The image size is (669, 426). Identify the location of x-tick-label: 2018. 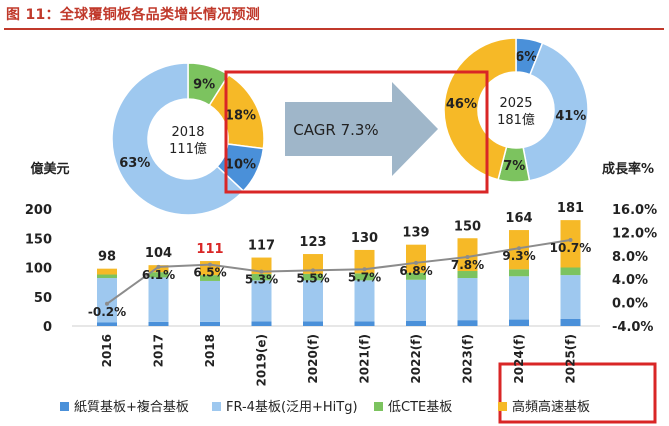
(210, 350).